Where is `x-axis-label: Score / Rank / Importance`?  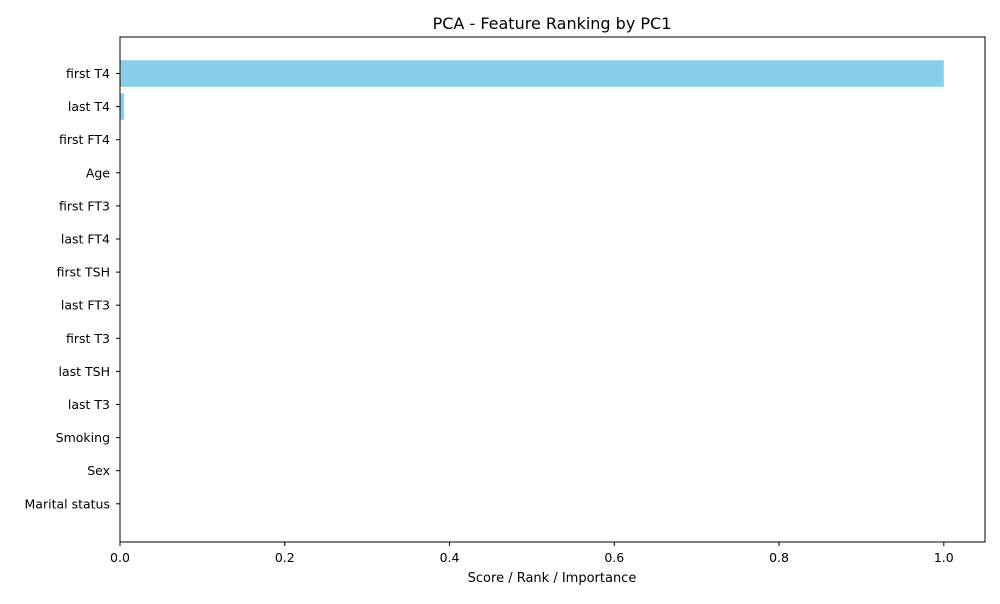 x-axis-label: Score / Rank / Importance is located at coordinates (552, 578).